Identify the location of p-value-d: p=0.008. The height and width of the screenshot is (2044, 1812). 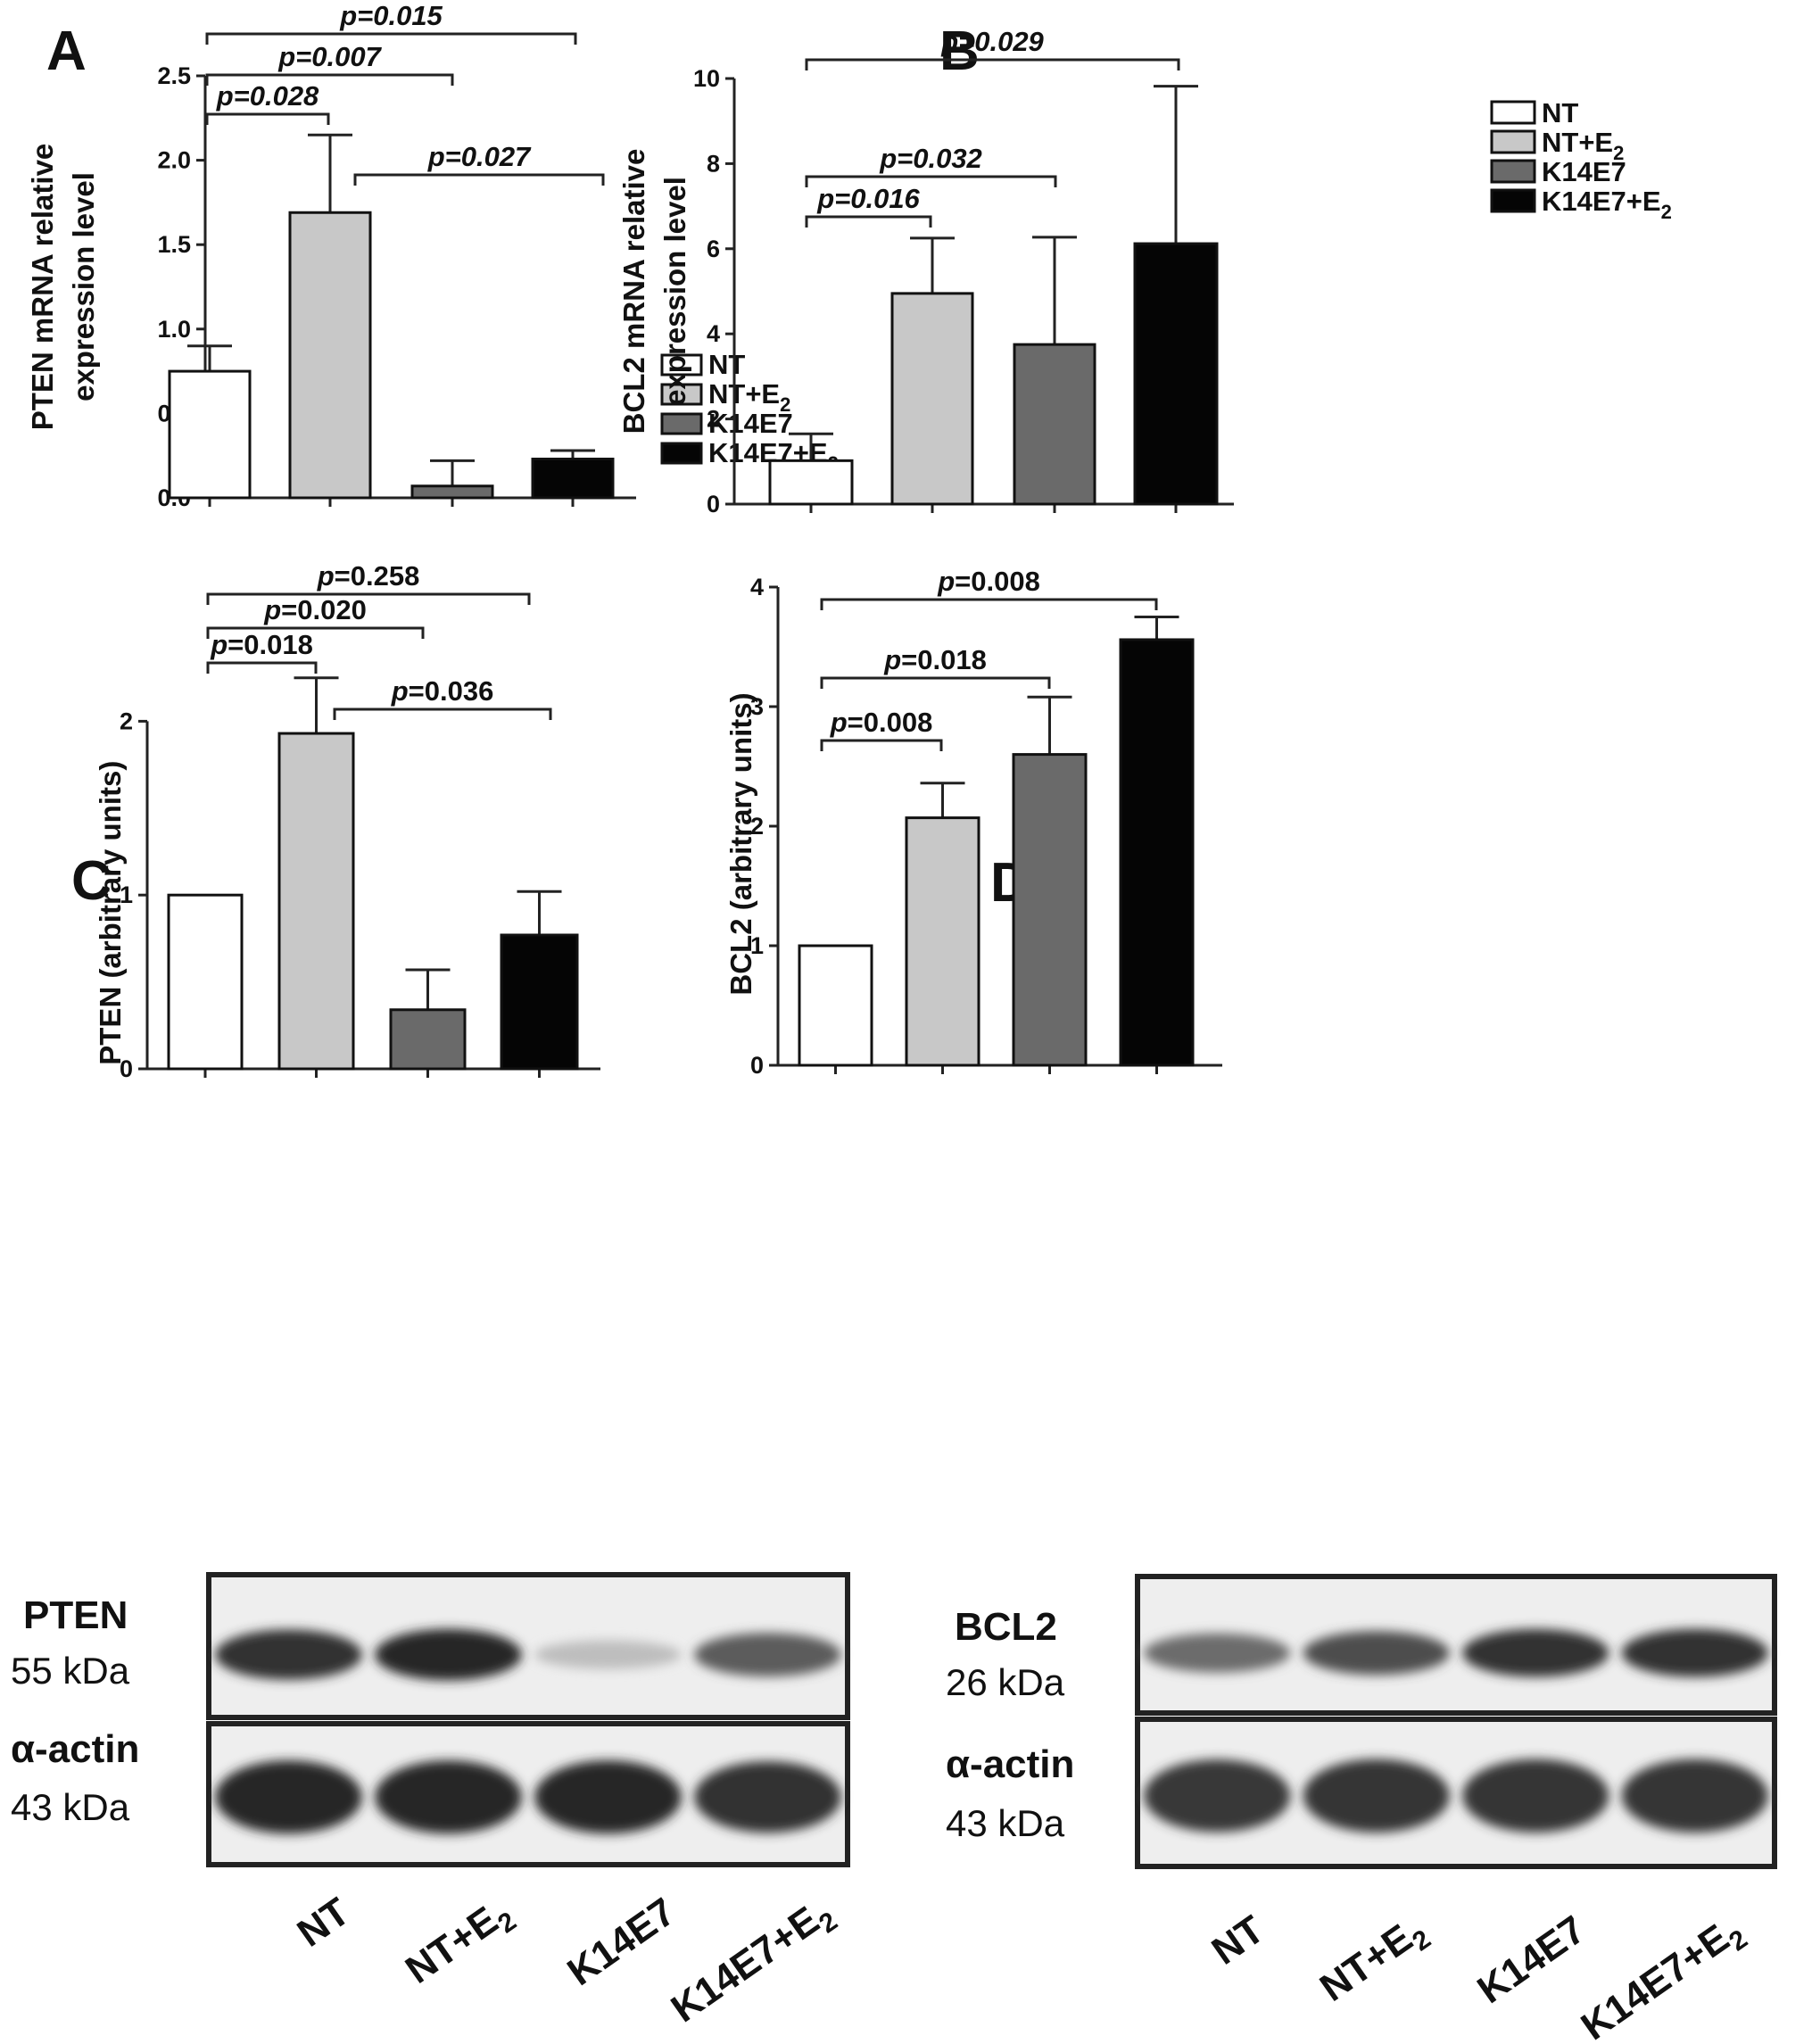
(988, 581).